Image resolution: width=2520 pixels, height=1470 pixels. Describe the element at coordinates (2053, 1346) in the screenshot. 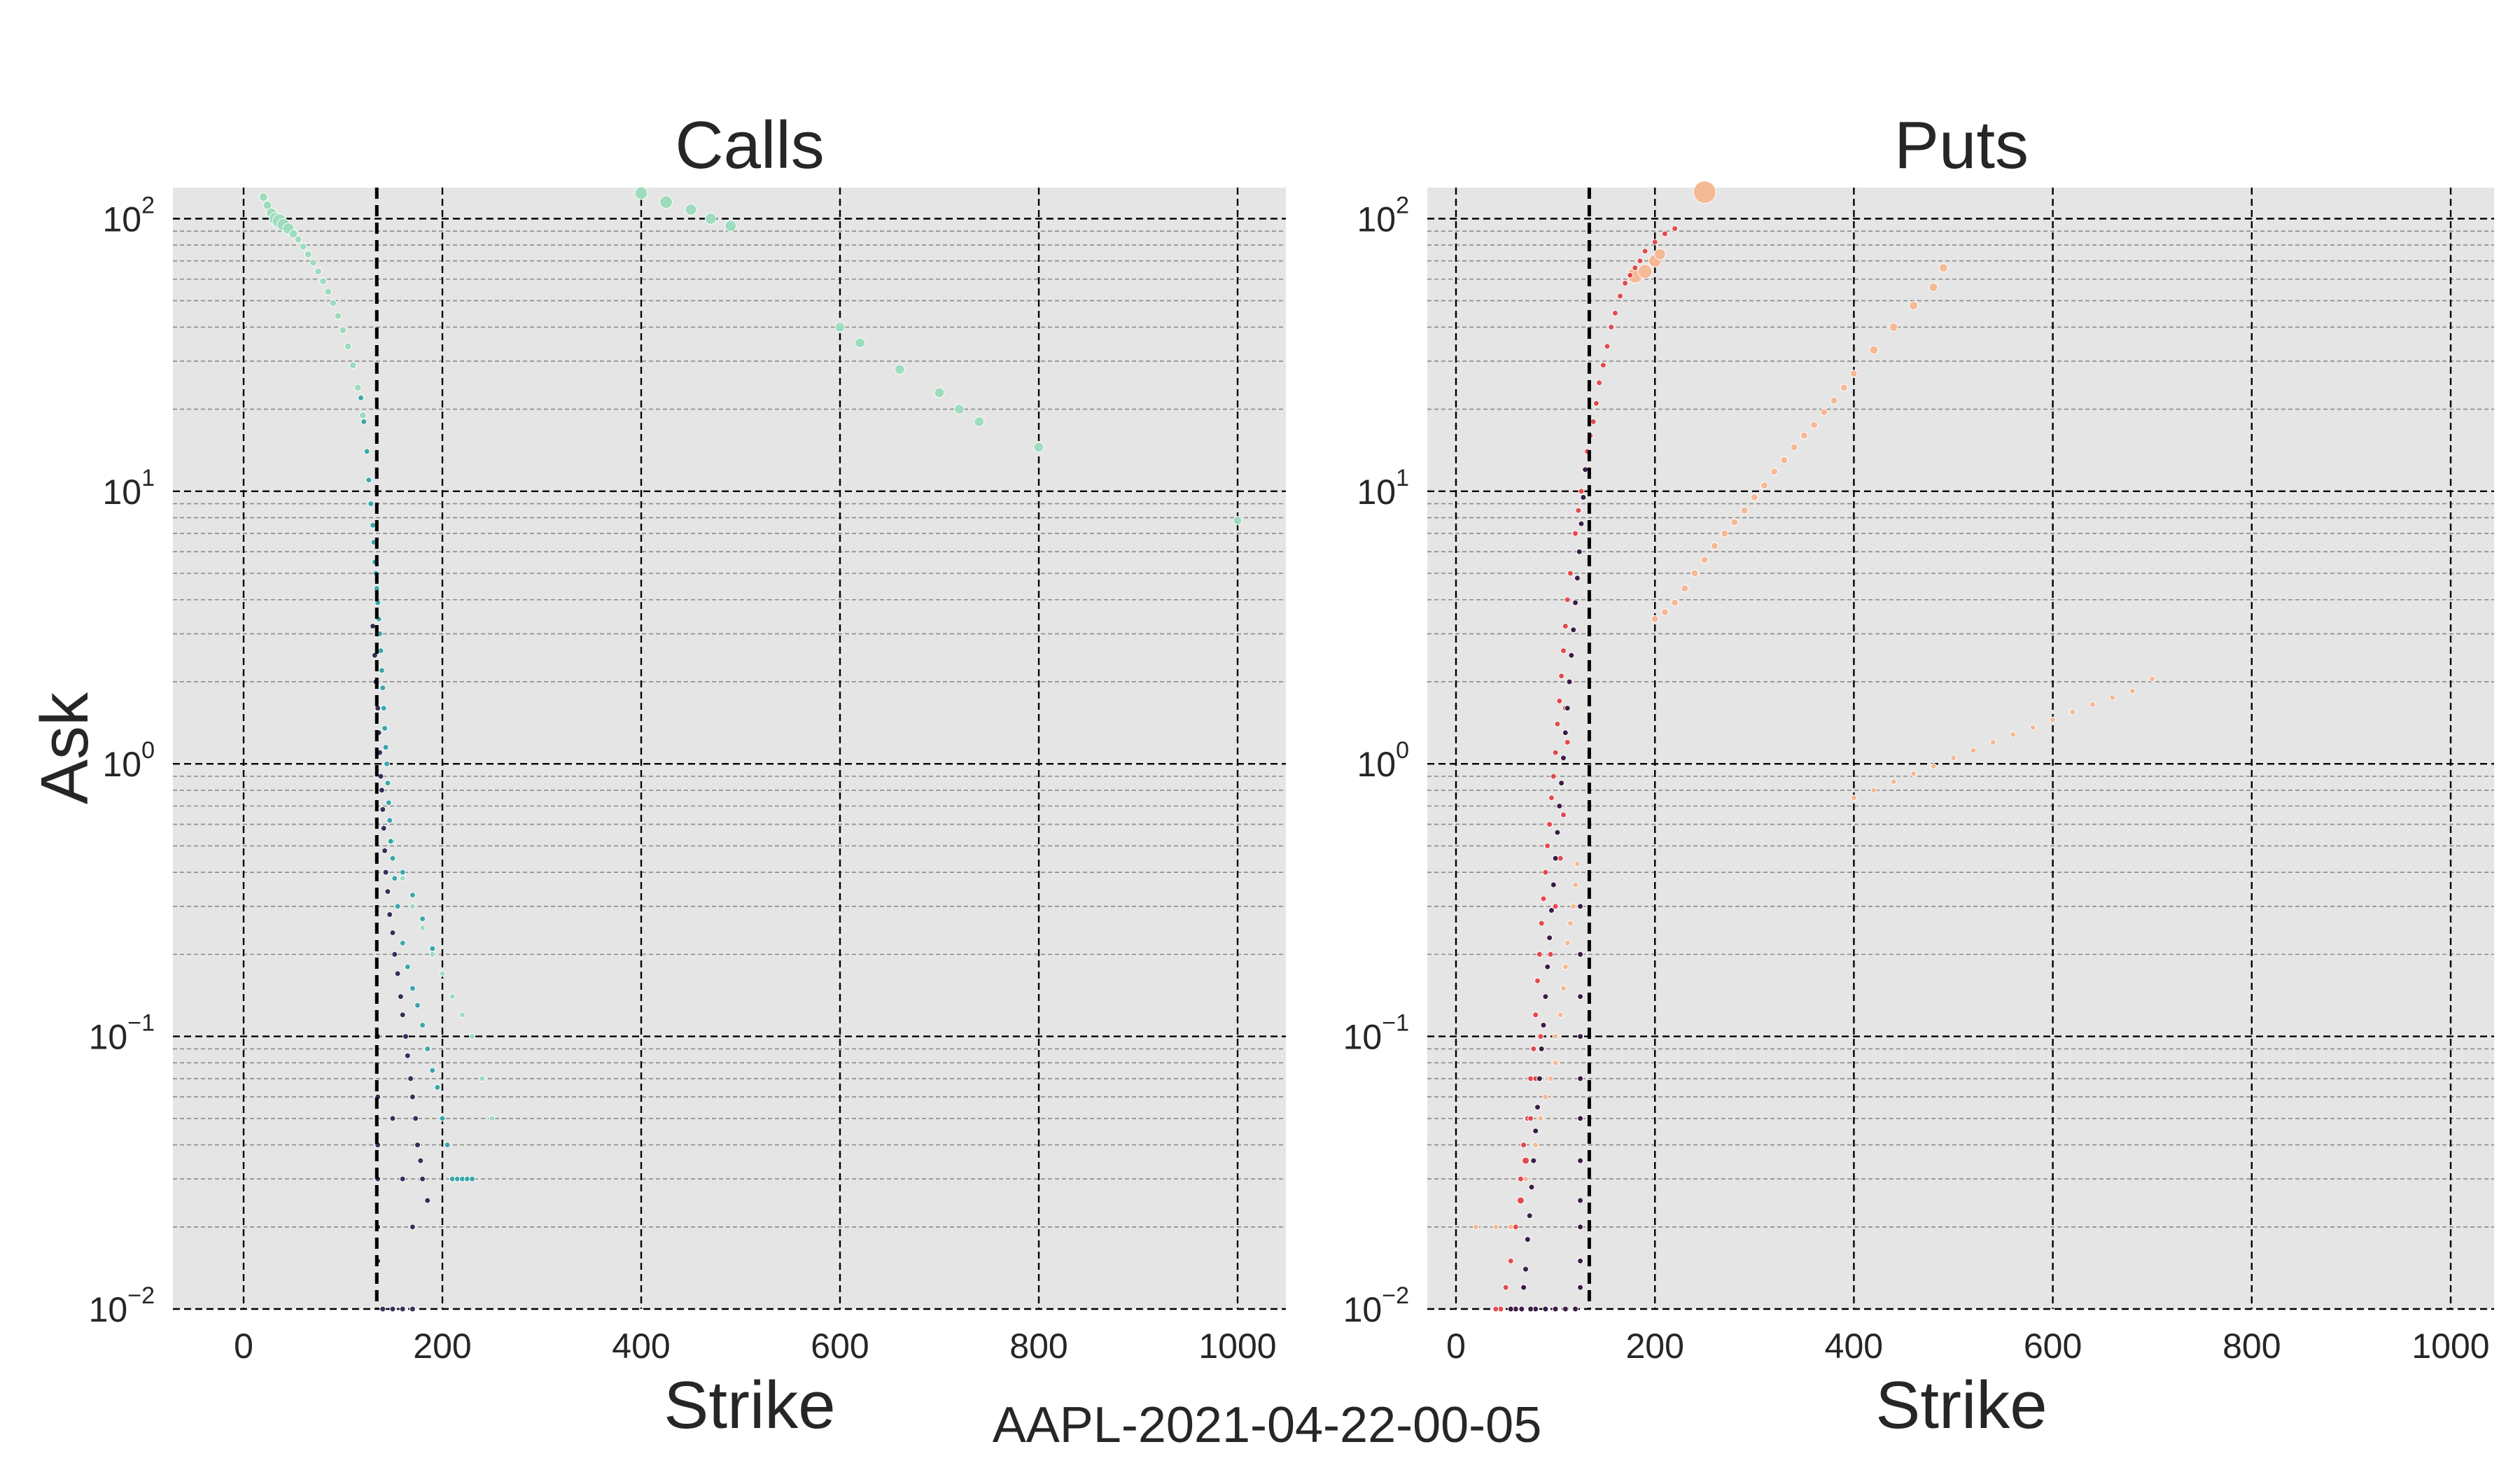

I see `x-tick-label: 600` at that location.